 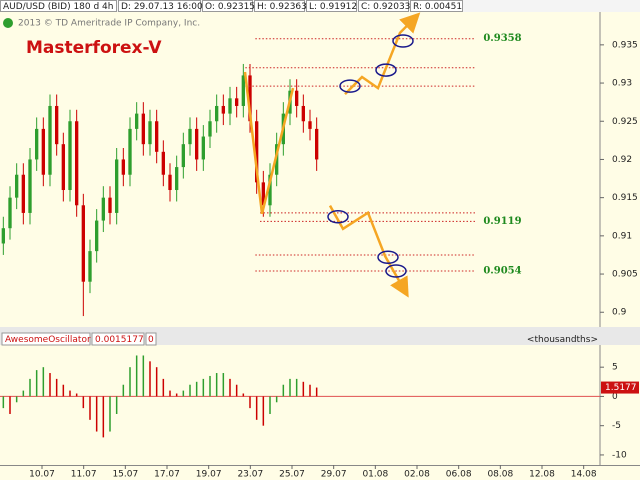 I want to click on level-label: 0.9119, so click(x=502, y=221).